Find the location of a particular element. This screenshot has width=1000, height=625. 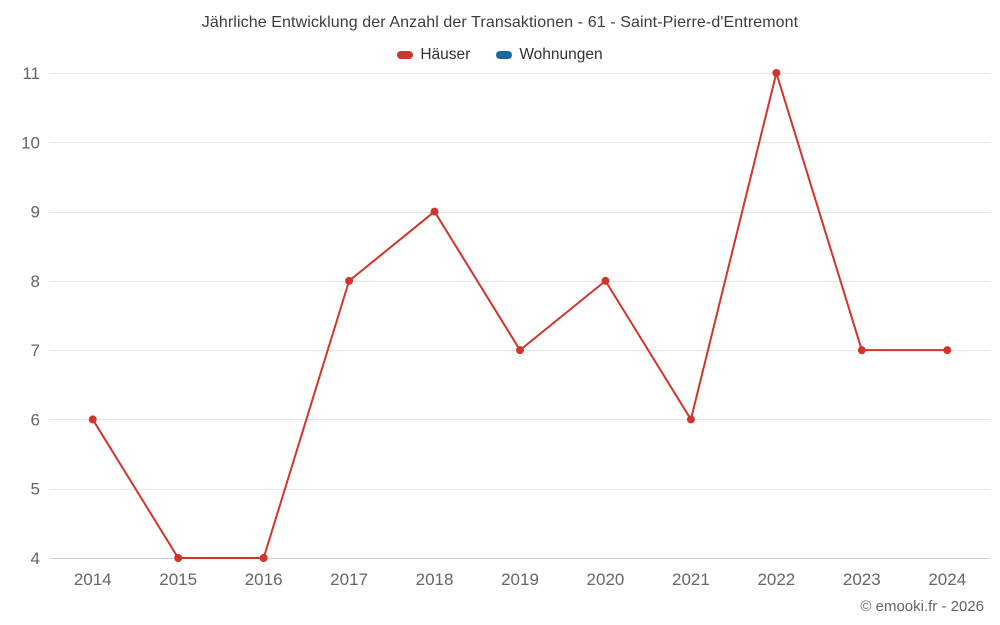

legend-item-wohnungen: Wohnungen is located at coordinates (549, 55).